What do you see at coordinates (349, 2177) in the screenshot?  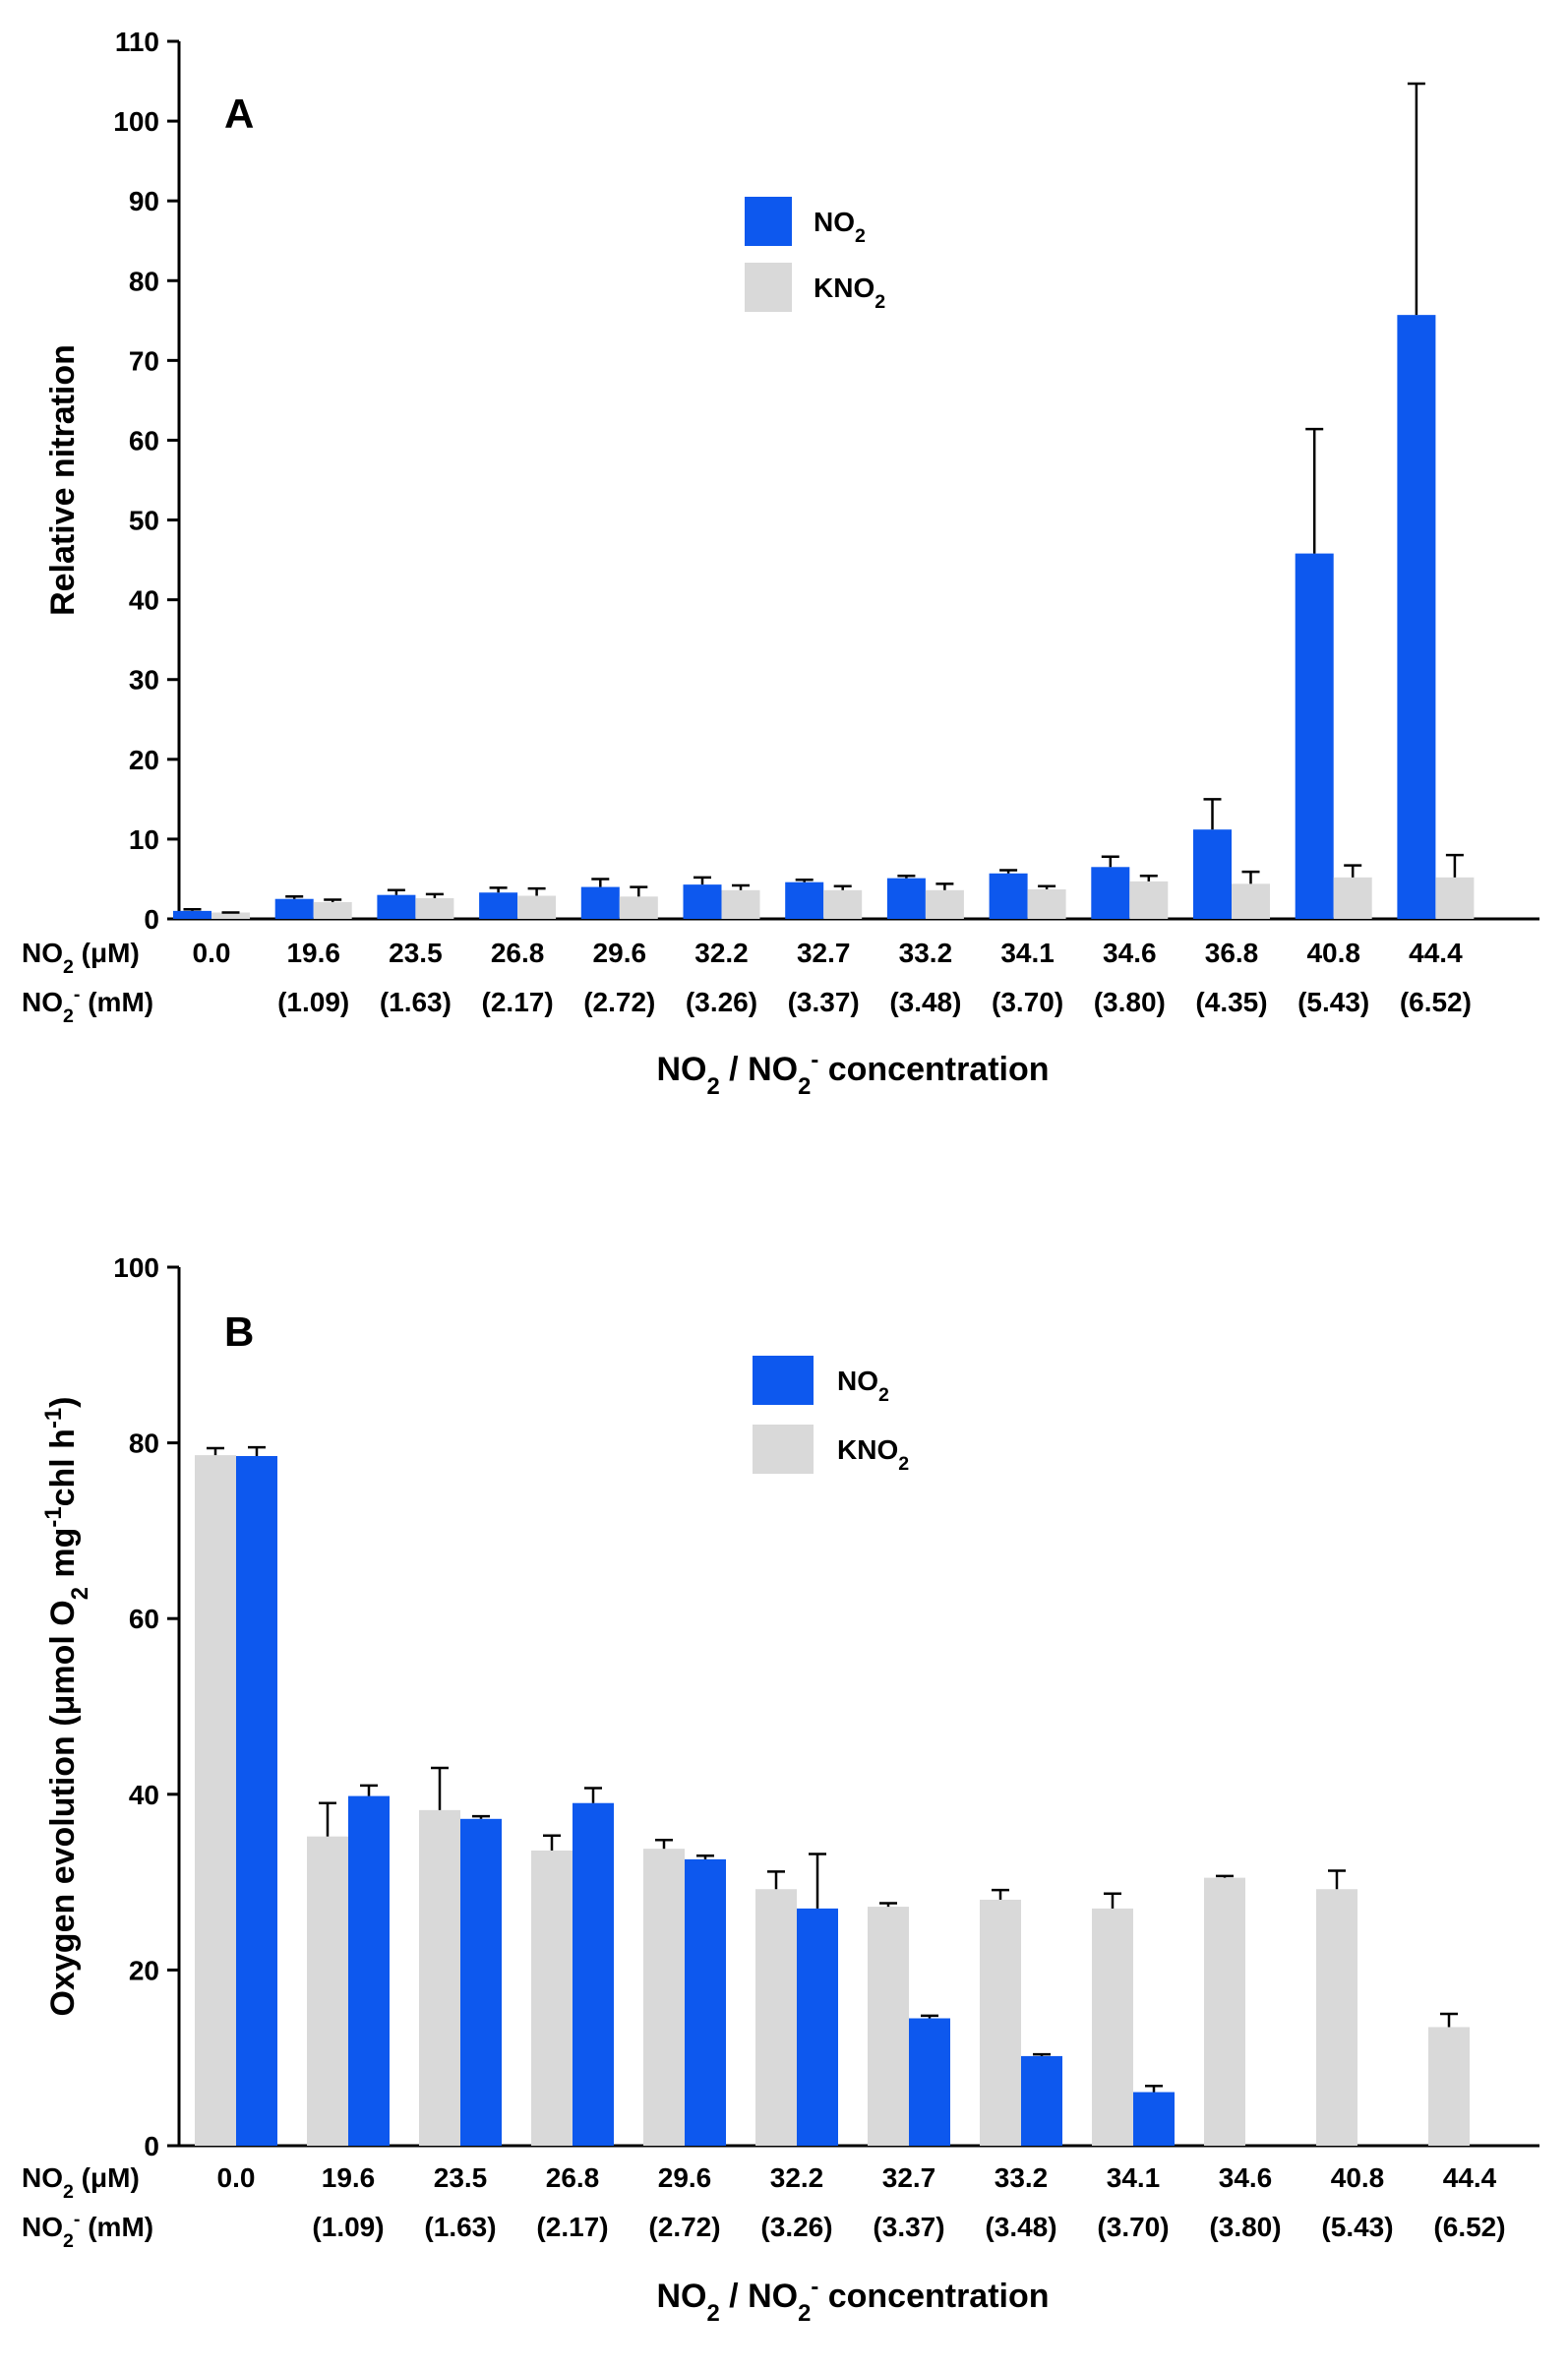 I see `x-tick-label: 19.6` at bounding box center [349, 2177].